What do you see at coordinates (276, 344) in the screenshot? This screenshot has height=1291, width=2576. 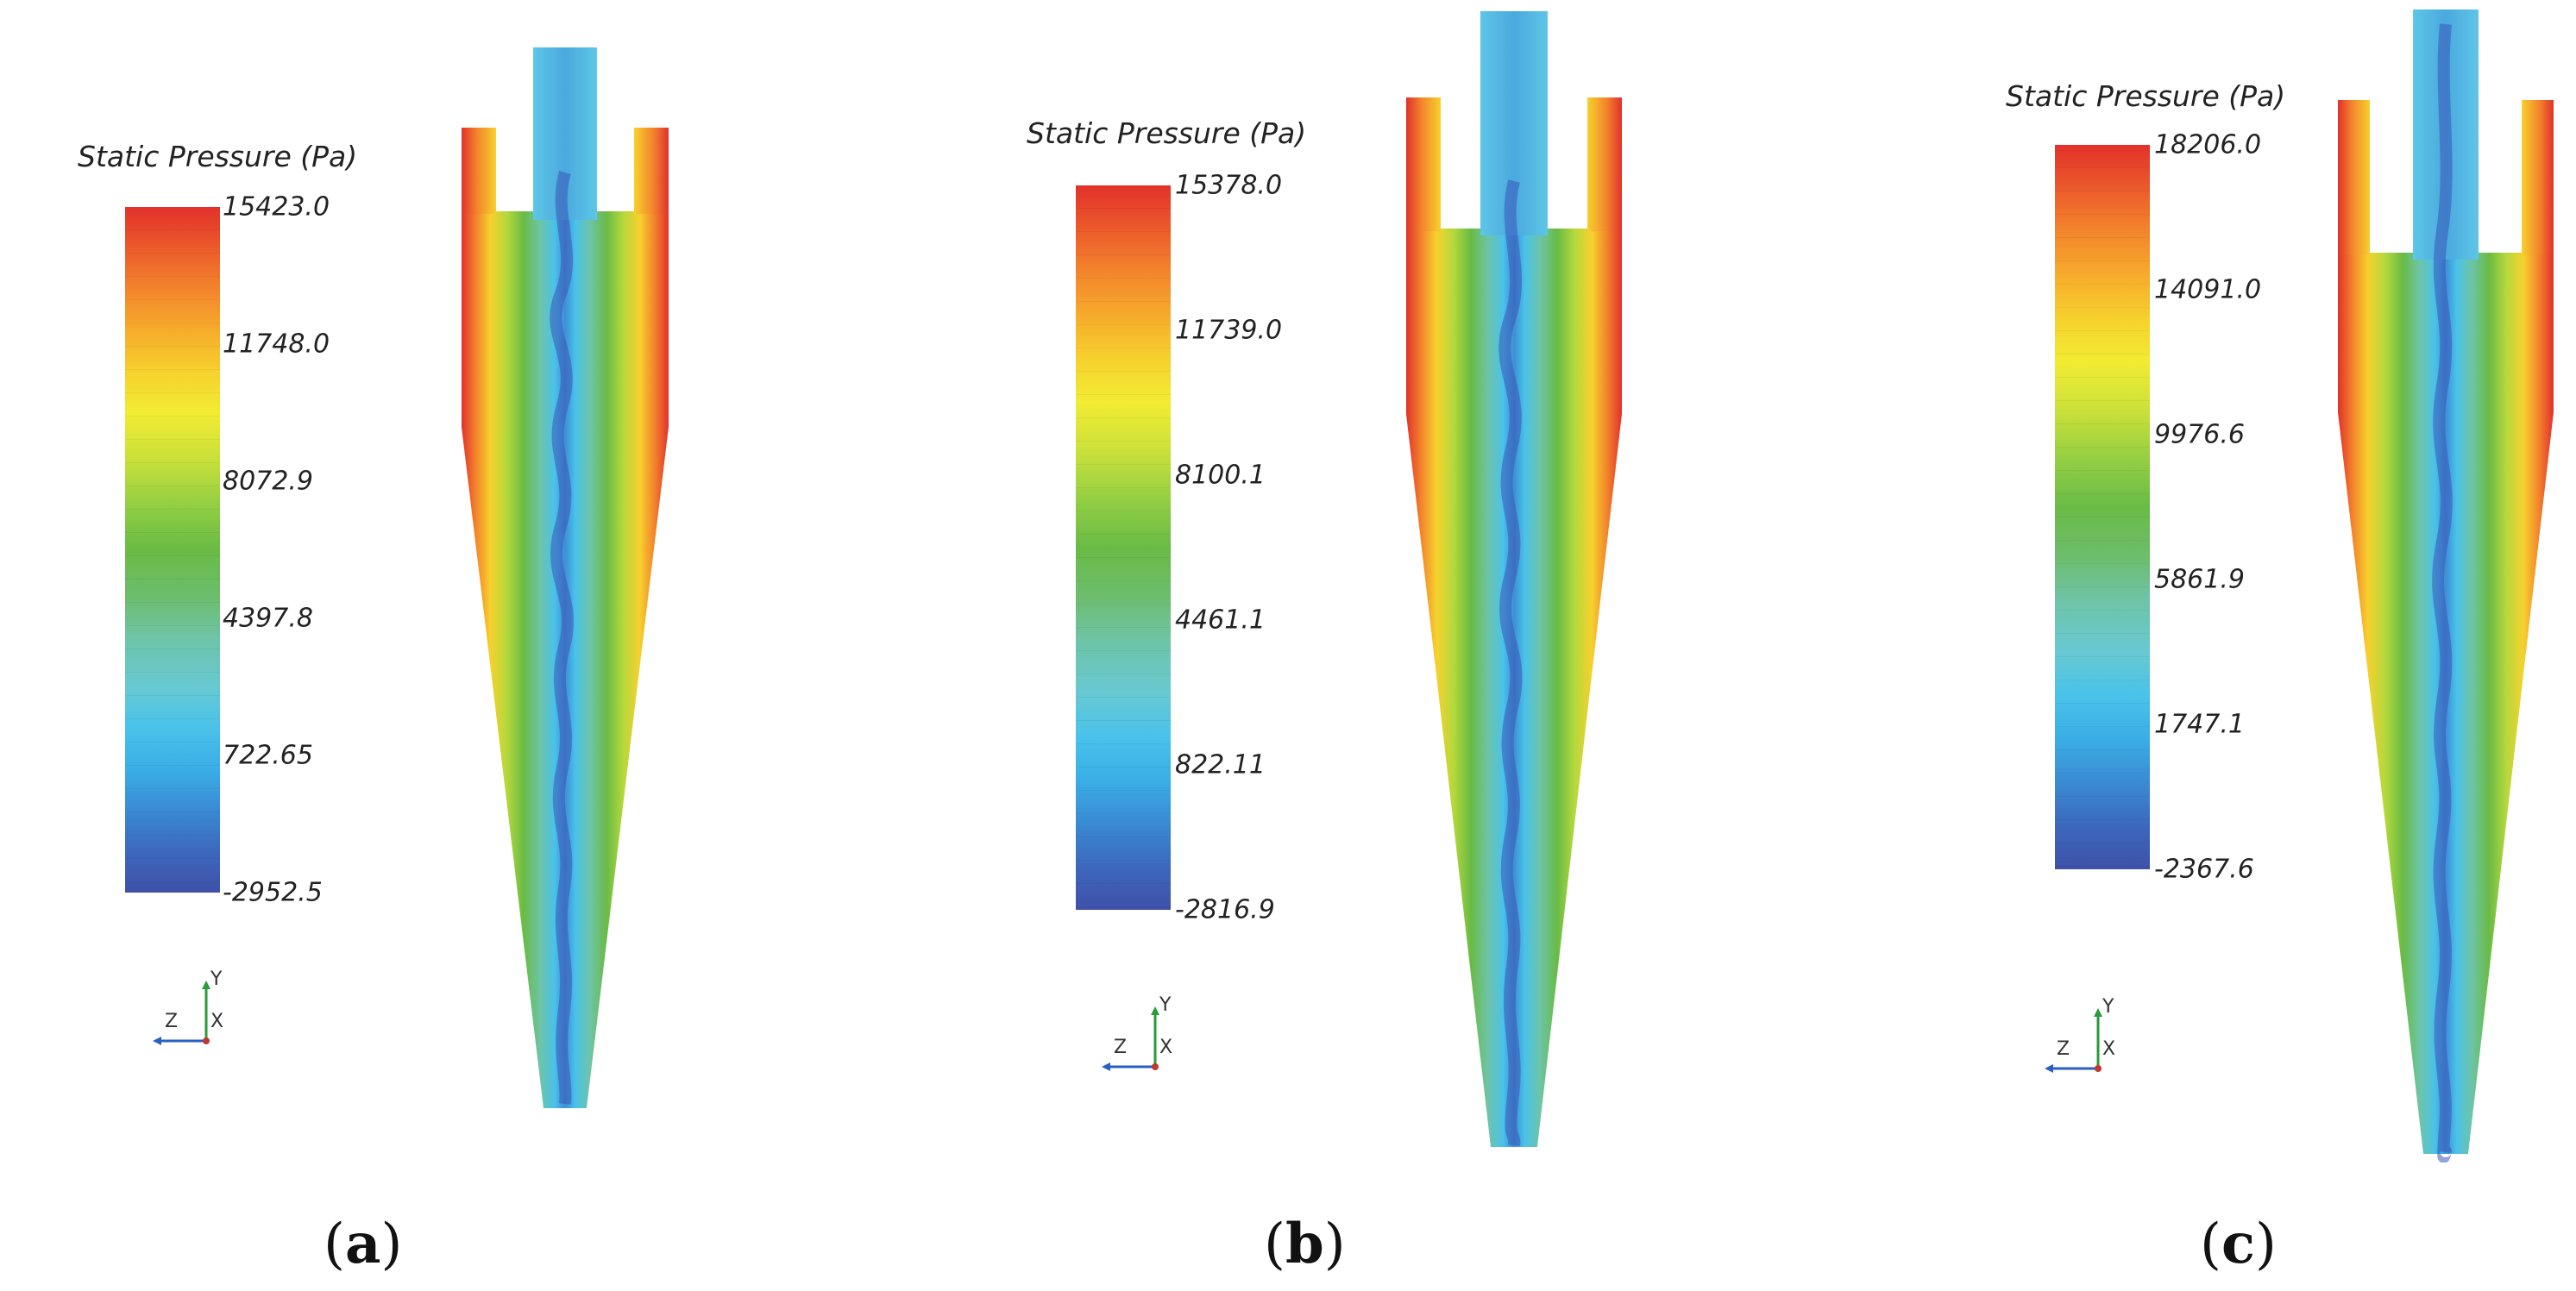 I see `tick-label: 11748.0` at bounding box center [276, 344].